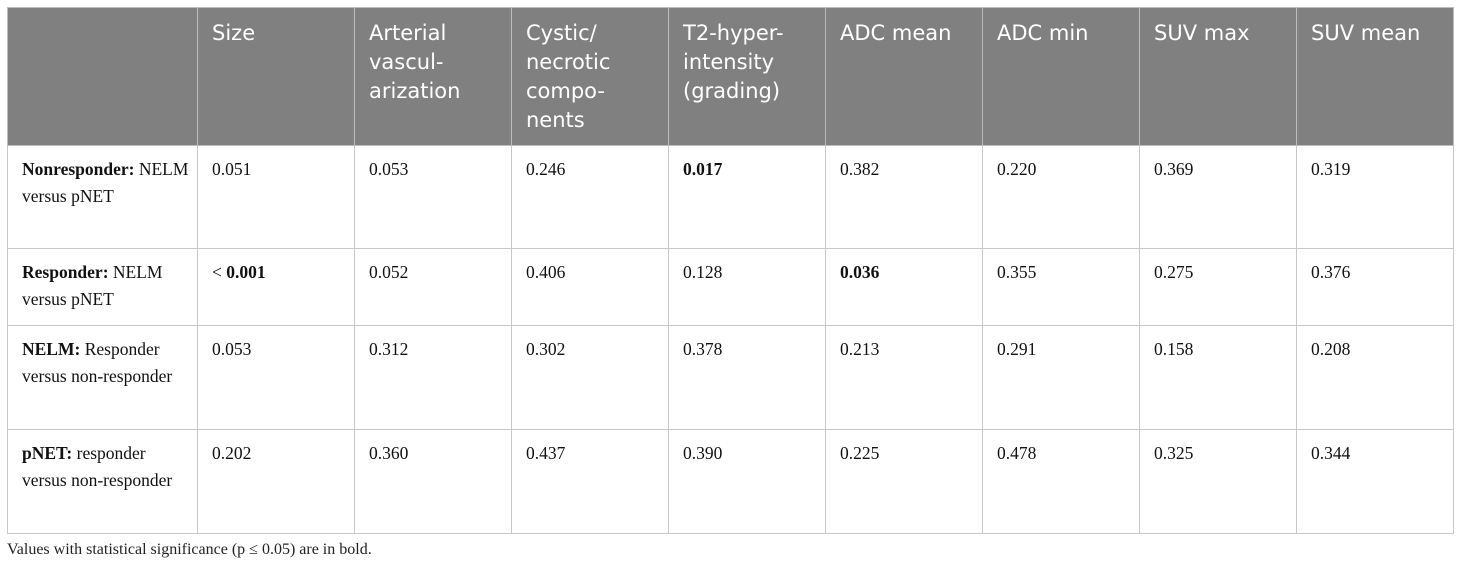  I want to click on table-cell: 0.319, so click(1375, 197).